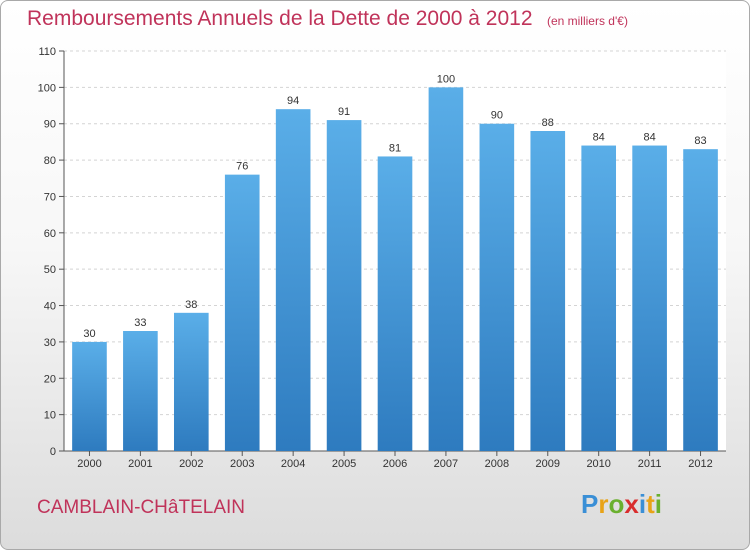 This screenshot has height=550, width=750. Describe the element at coordinates (548, 123) in the screenshot. I see `value-label-2009: 88` at that location.